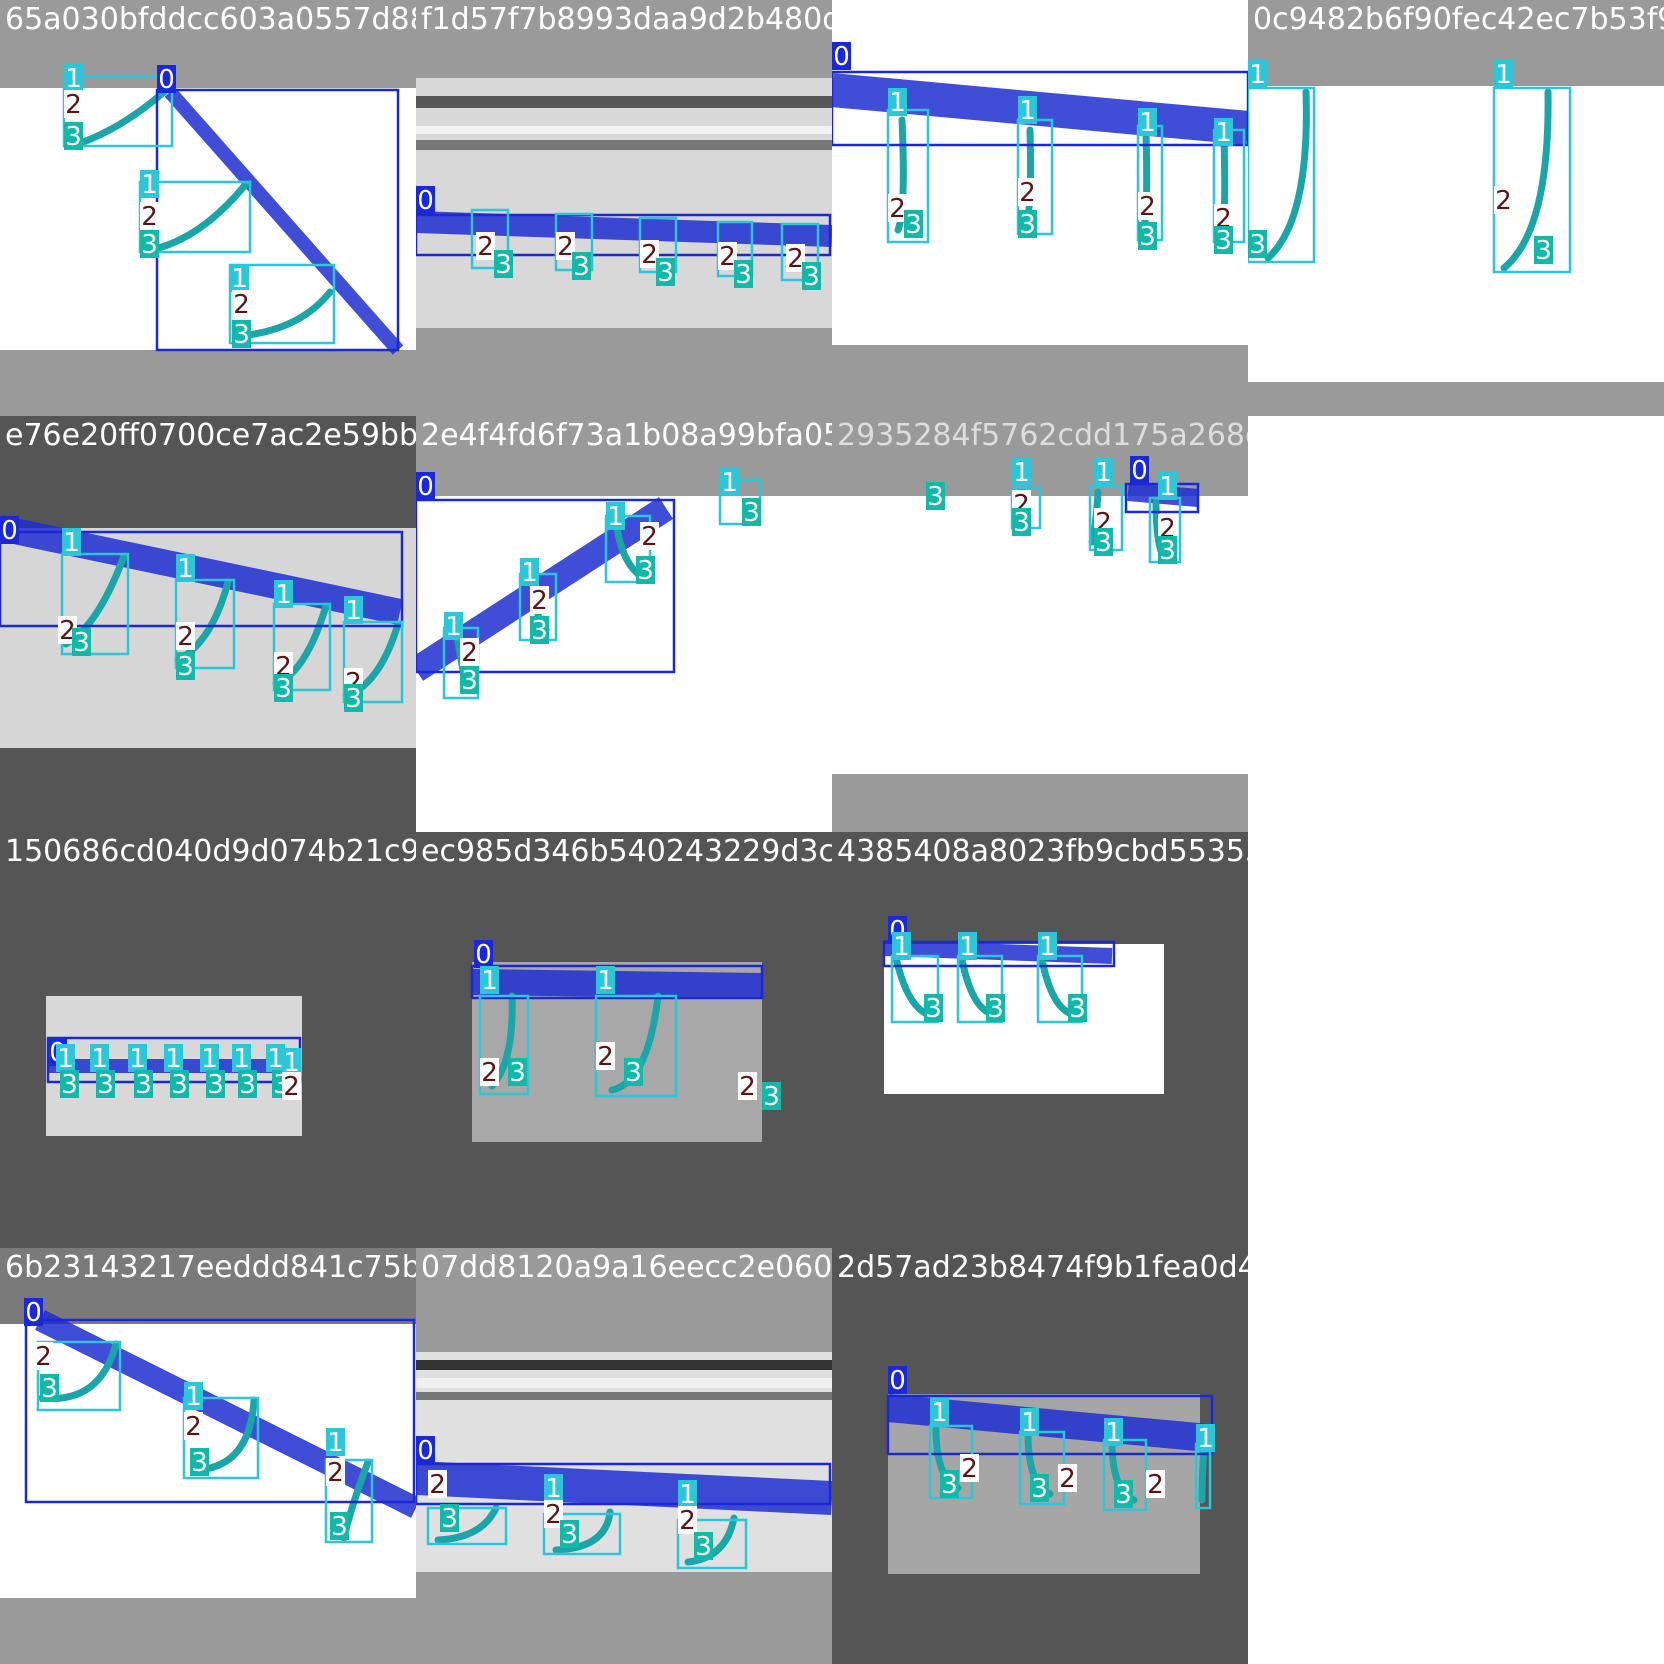 This screenshot has height=1664, width=1664. Describe the element at coordinates (624, 624) in the screenshot. I see `mosaic-tile: 0 1 2 3 1 2 3 1 2 3 1 3 2e4f4fd6f73a1b08a99bfa05f0` at that location.